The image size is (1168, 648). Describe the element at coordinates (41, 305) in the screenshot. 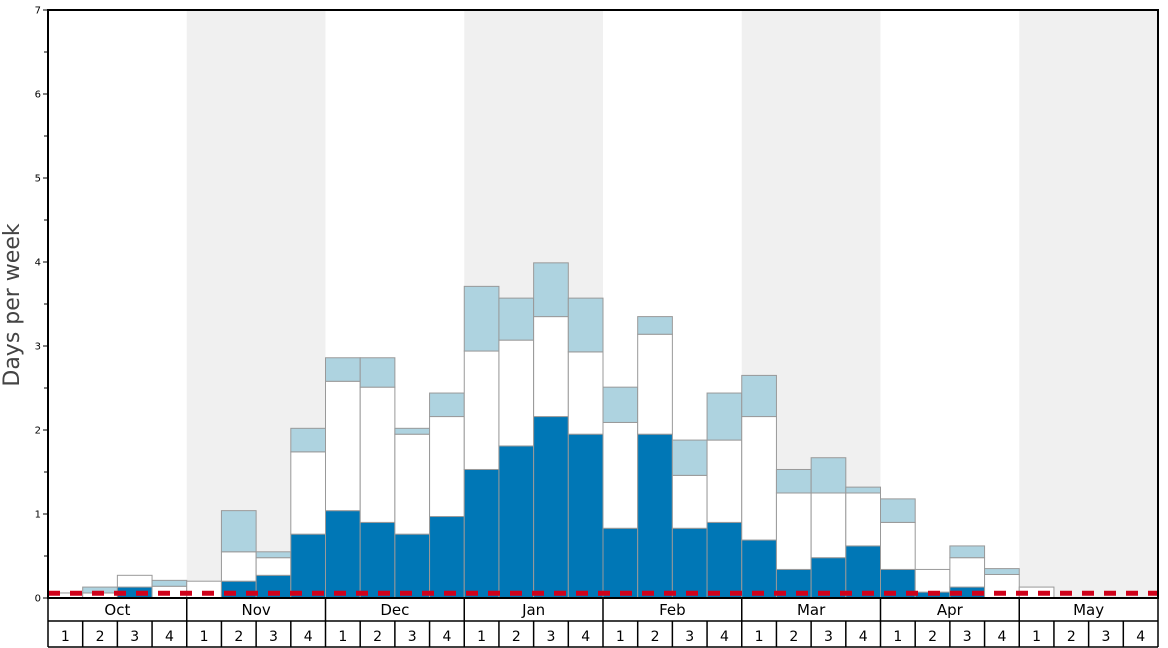

I see `y-axis: 0 1 2 3 4 5 6 7` at that location.